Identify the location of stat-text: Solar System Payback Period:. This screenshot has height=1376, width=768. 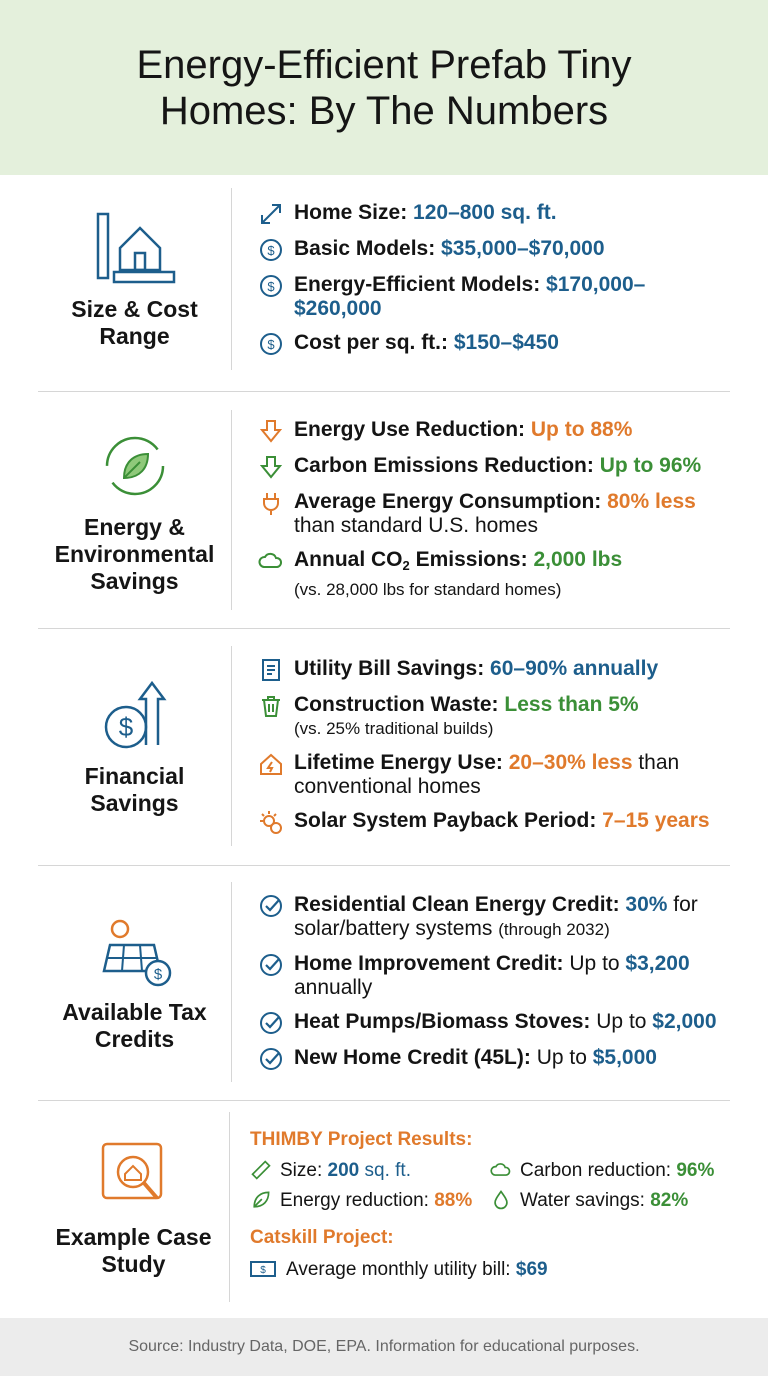
(448, 820).